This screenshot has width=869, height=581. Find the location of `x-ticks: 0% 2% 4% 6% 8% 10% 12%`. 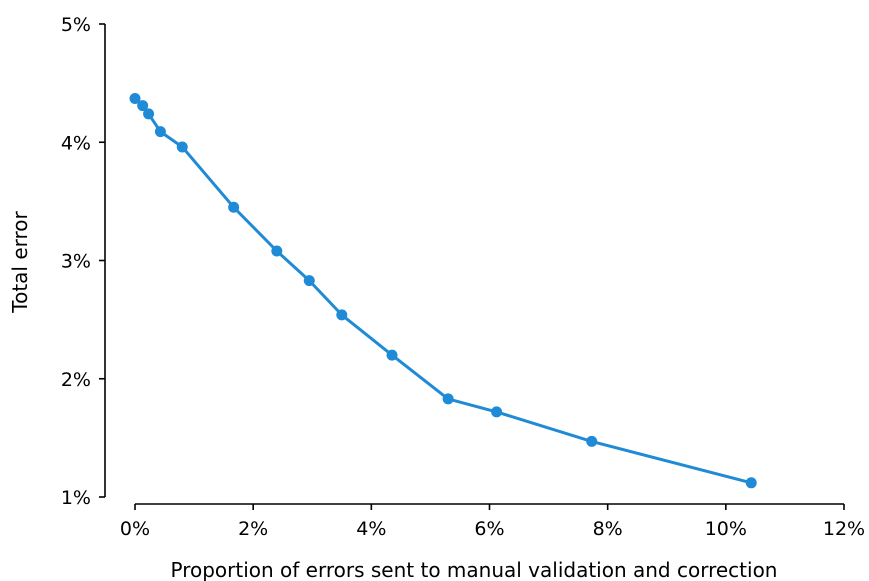

x-ticks: 0% 2% 4% 6% 8% 10% 12% is located at coordinates (492, 522).